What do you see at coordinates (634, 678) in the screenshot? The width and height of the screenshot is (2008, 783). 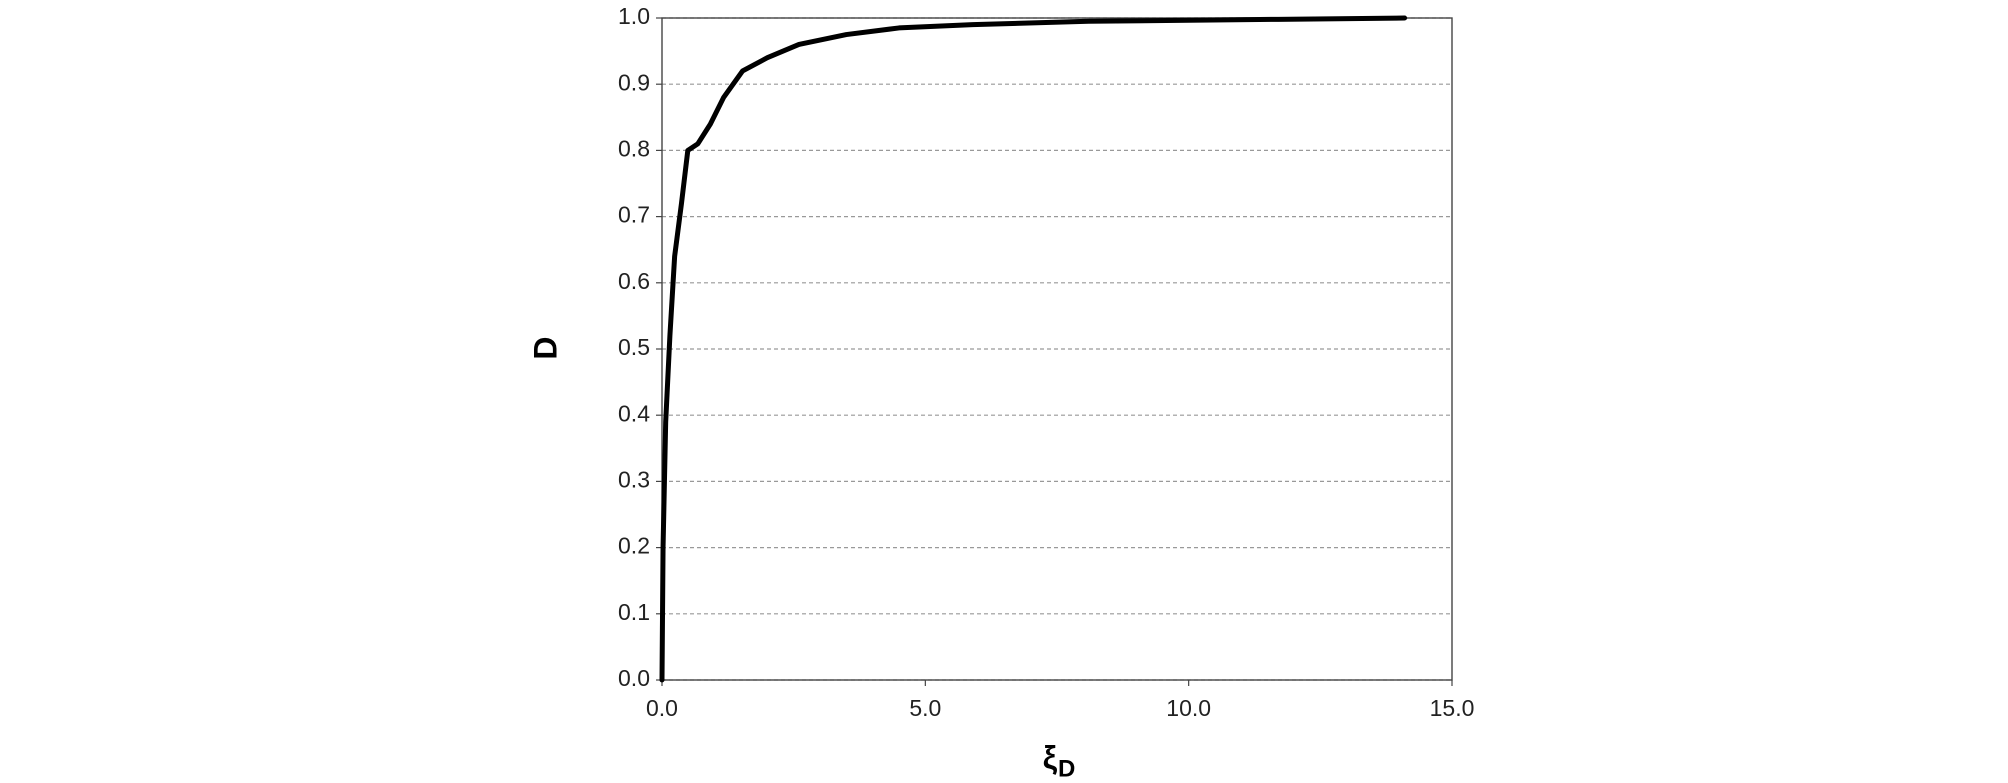 I see `y-tick-label: 0.0` at bounding box center [634, 678].